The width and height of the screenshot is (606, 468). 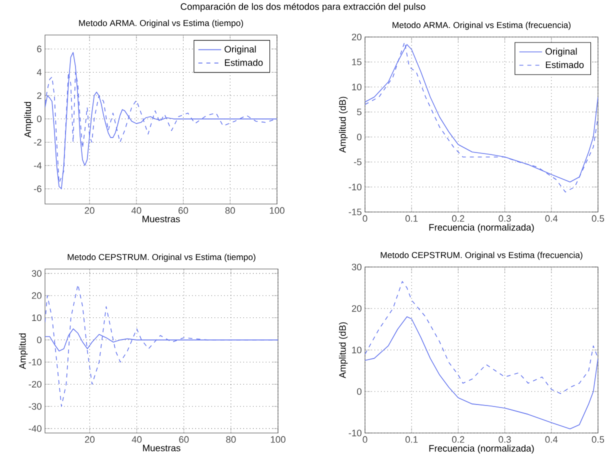 What do you see at coordinates (481, 256) in the screenshot?
I see `chart-title: Metodo CEPSTRUM. Original vs Estima (frecuencia)` at bounding box center [481, 256].